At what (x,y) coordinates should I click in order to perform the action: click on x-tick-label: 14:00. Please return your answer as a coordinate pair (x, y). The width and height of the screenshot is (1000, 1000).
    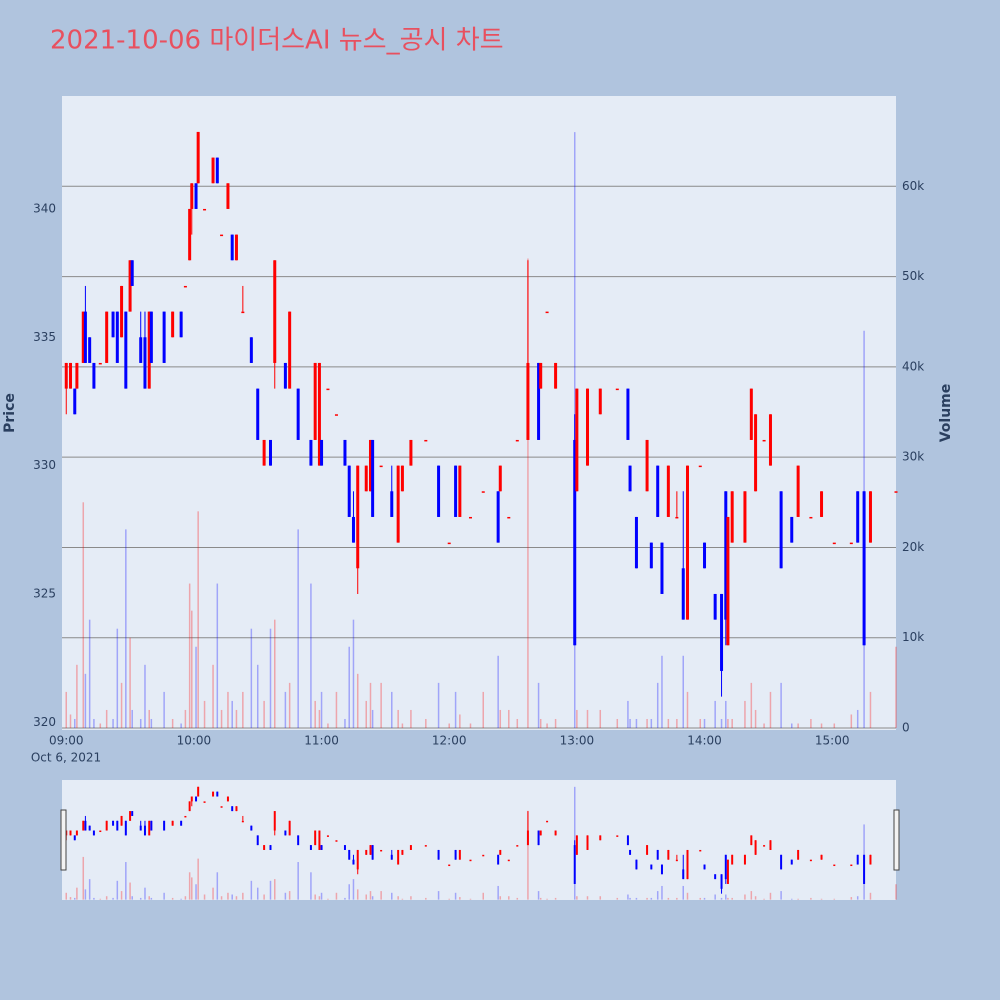
    Looking at the image, I should click on (704, 741).